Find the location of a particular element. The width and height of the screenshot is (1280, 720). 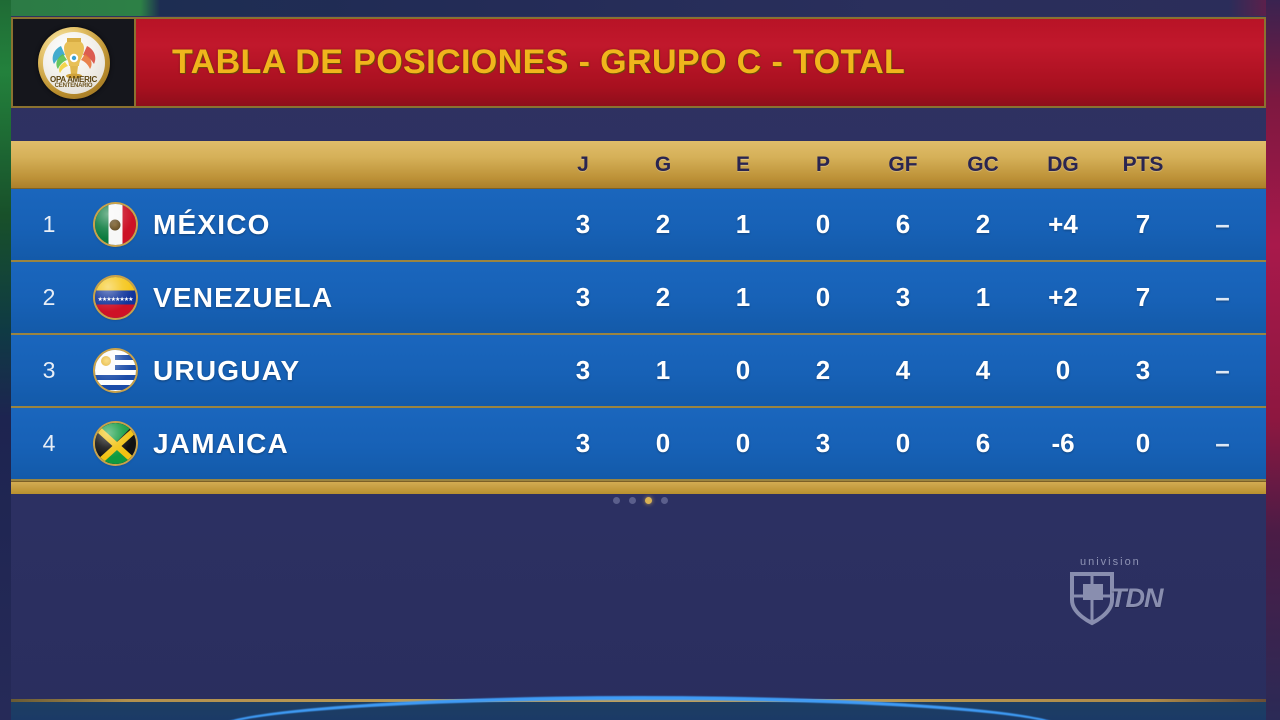

copa-america-centenario-logo: OPA AMERIC CENTENARIO is located at coordinates (73, 62).